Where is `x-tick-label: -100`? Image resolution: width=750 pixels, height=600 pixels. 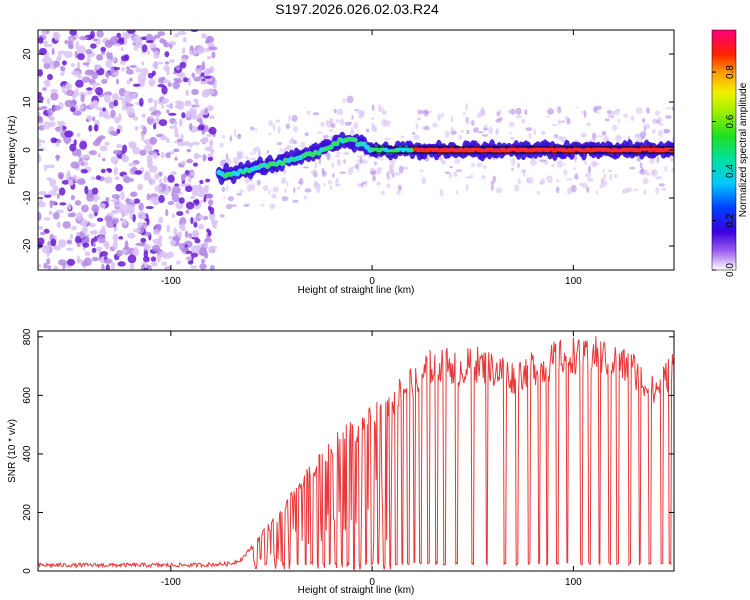
x-tick-label: -100 is located at coordinates (171, 281).